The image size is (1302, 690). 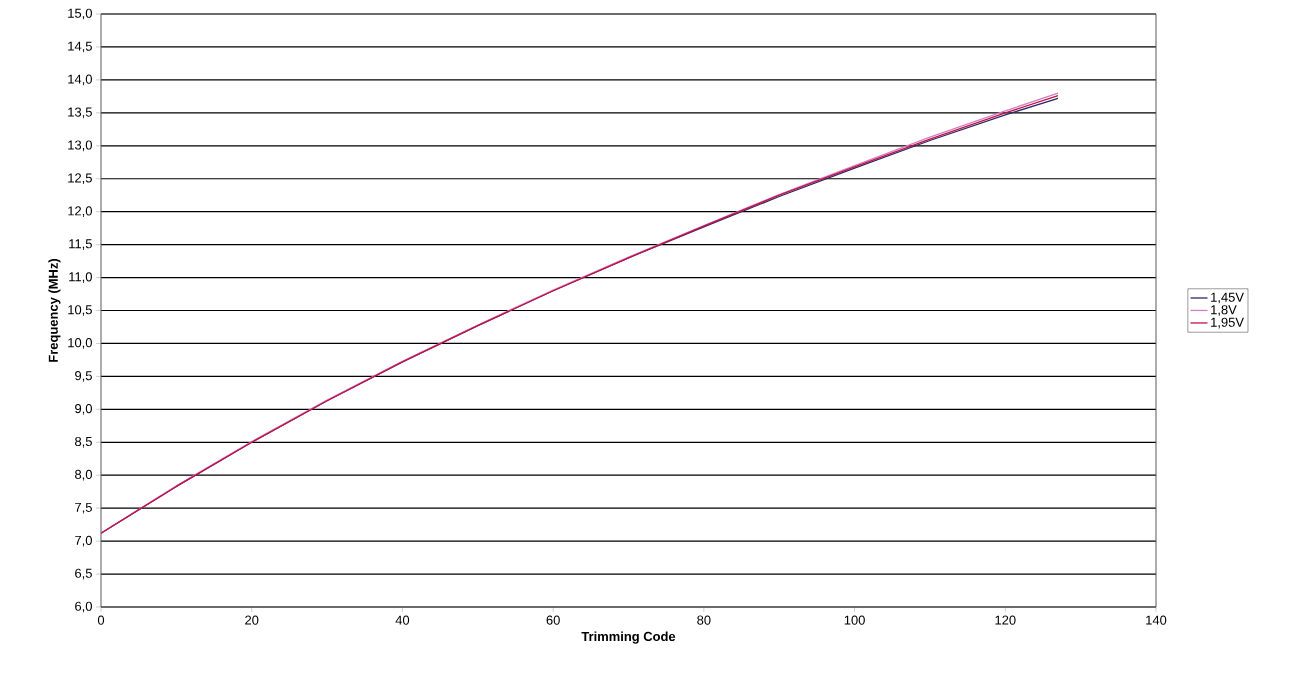 What do you see at coordinates (553, 620) in the screenshot?
I see `x-tick-label: 60` at bounding box center [553, 620].